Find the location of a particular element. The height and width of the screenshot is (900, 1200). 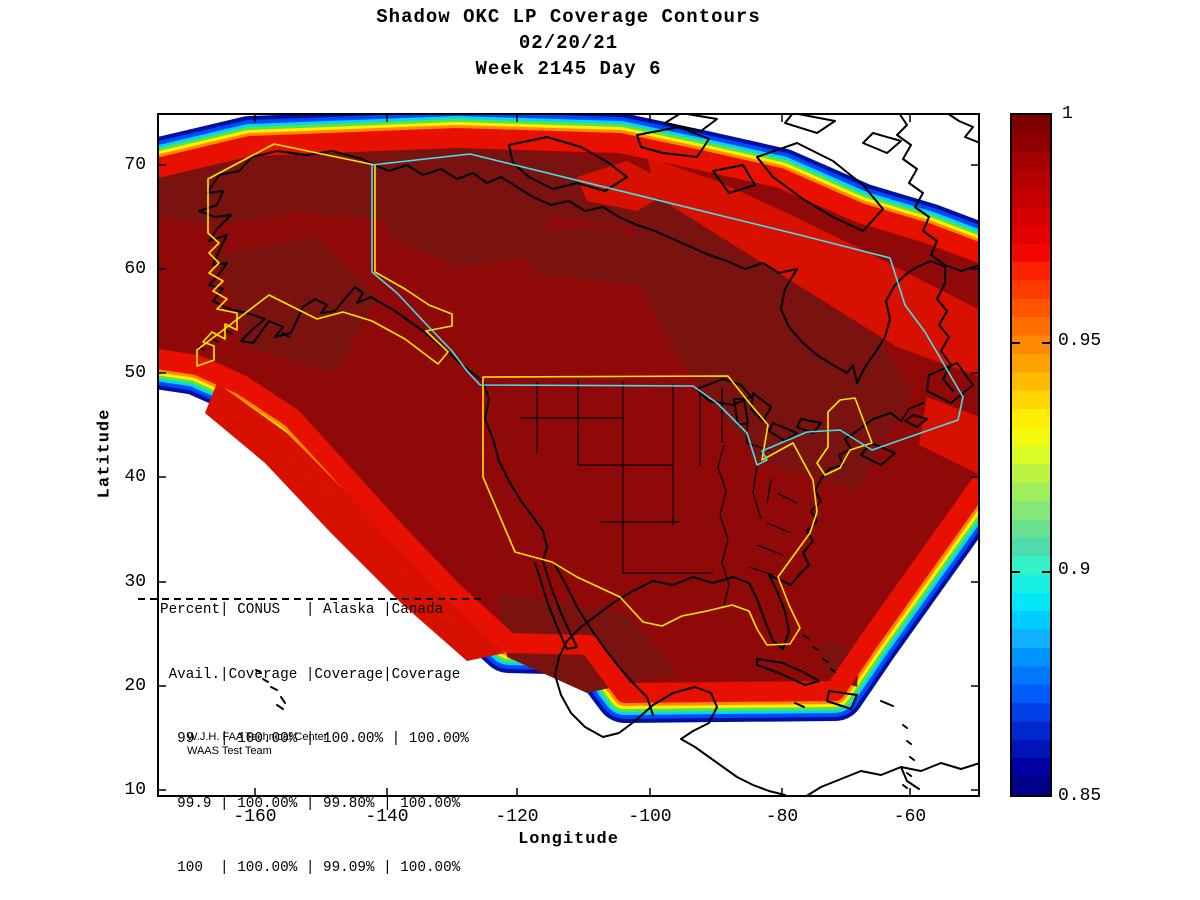

y-tick-10: 10 is located at coordinates (135, 790).